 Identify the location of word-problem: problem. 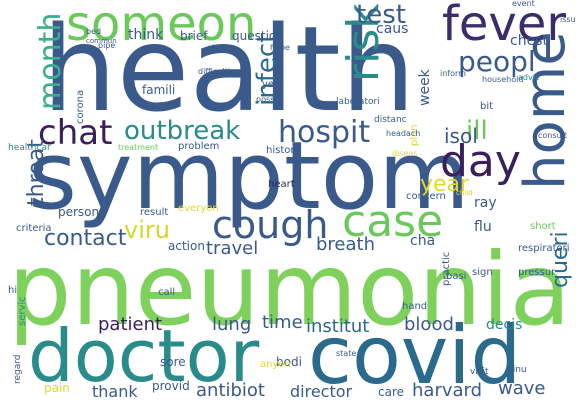
(199, 146).